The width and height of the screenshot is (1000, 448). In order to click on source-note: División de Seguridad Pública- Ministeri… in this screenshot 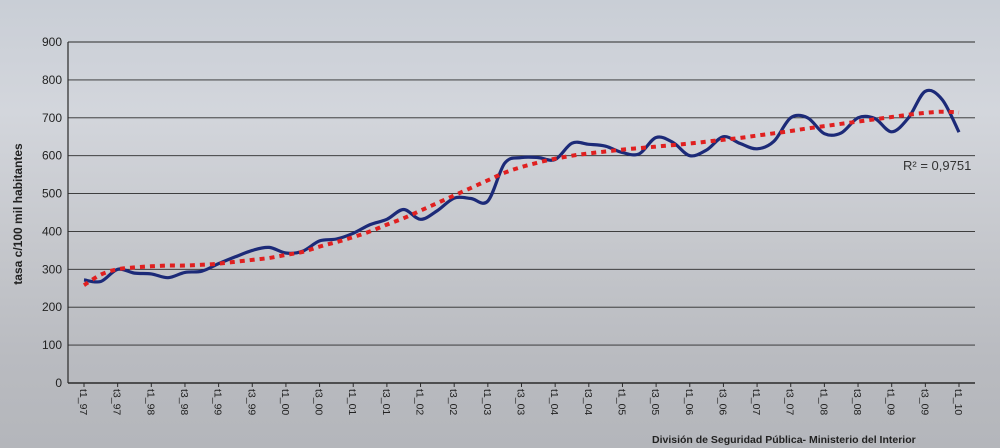, I will do `click(784, 440)`.